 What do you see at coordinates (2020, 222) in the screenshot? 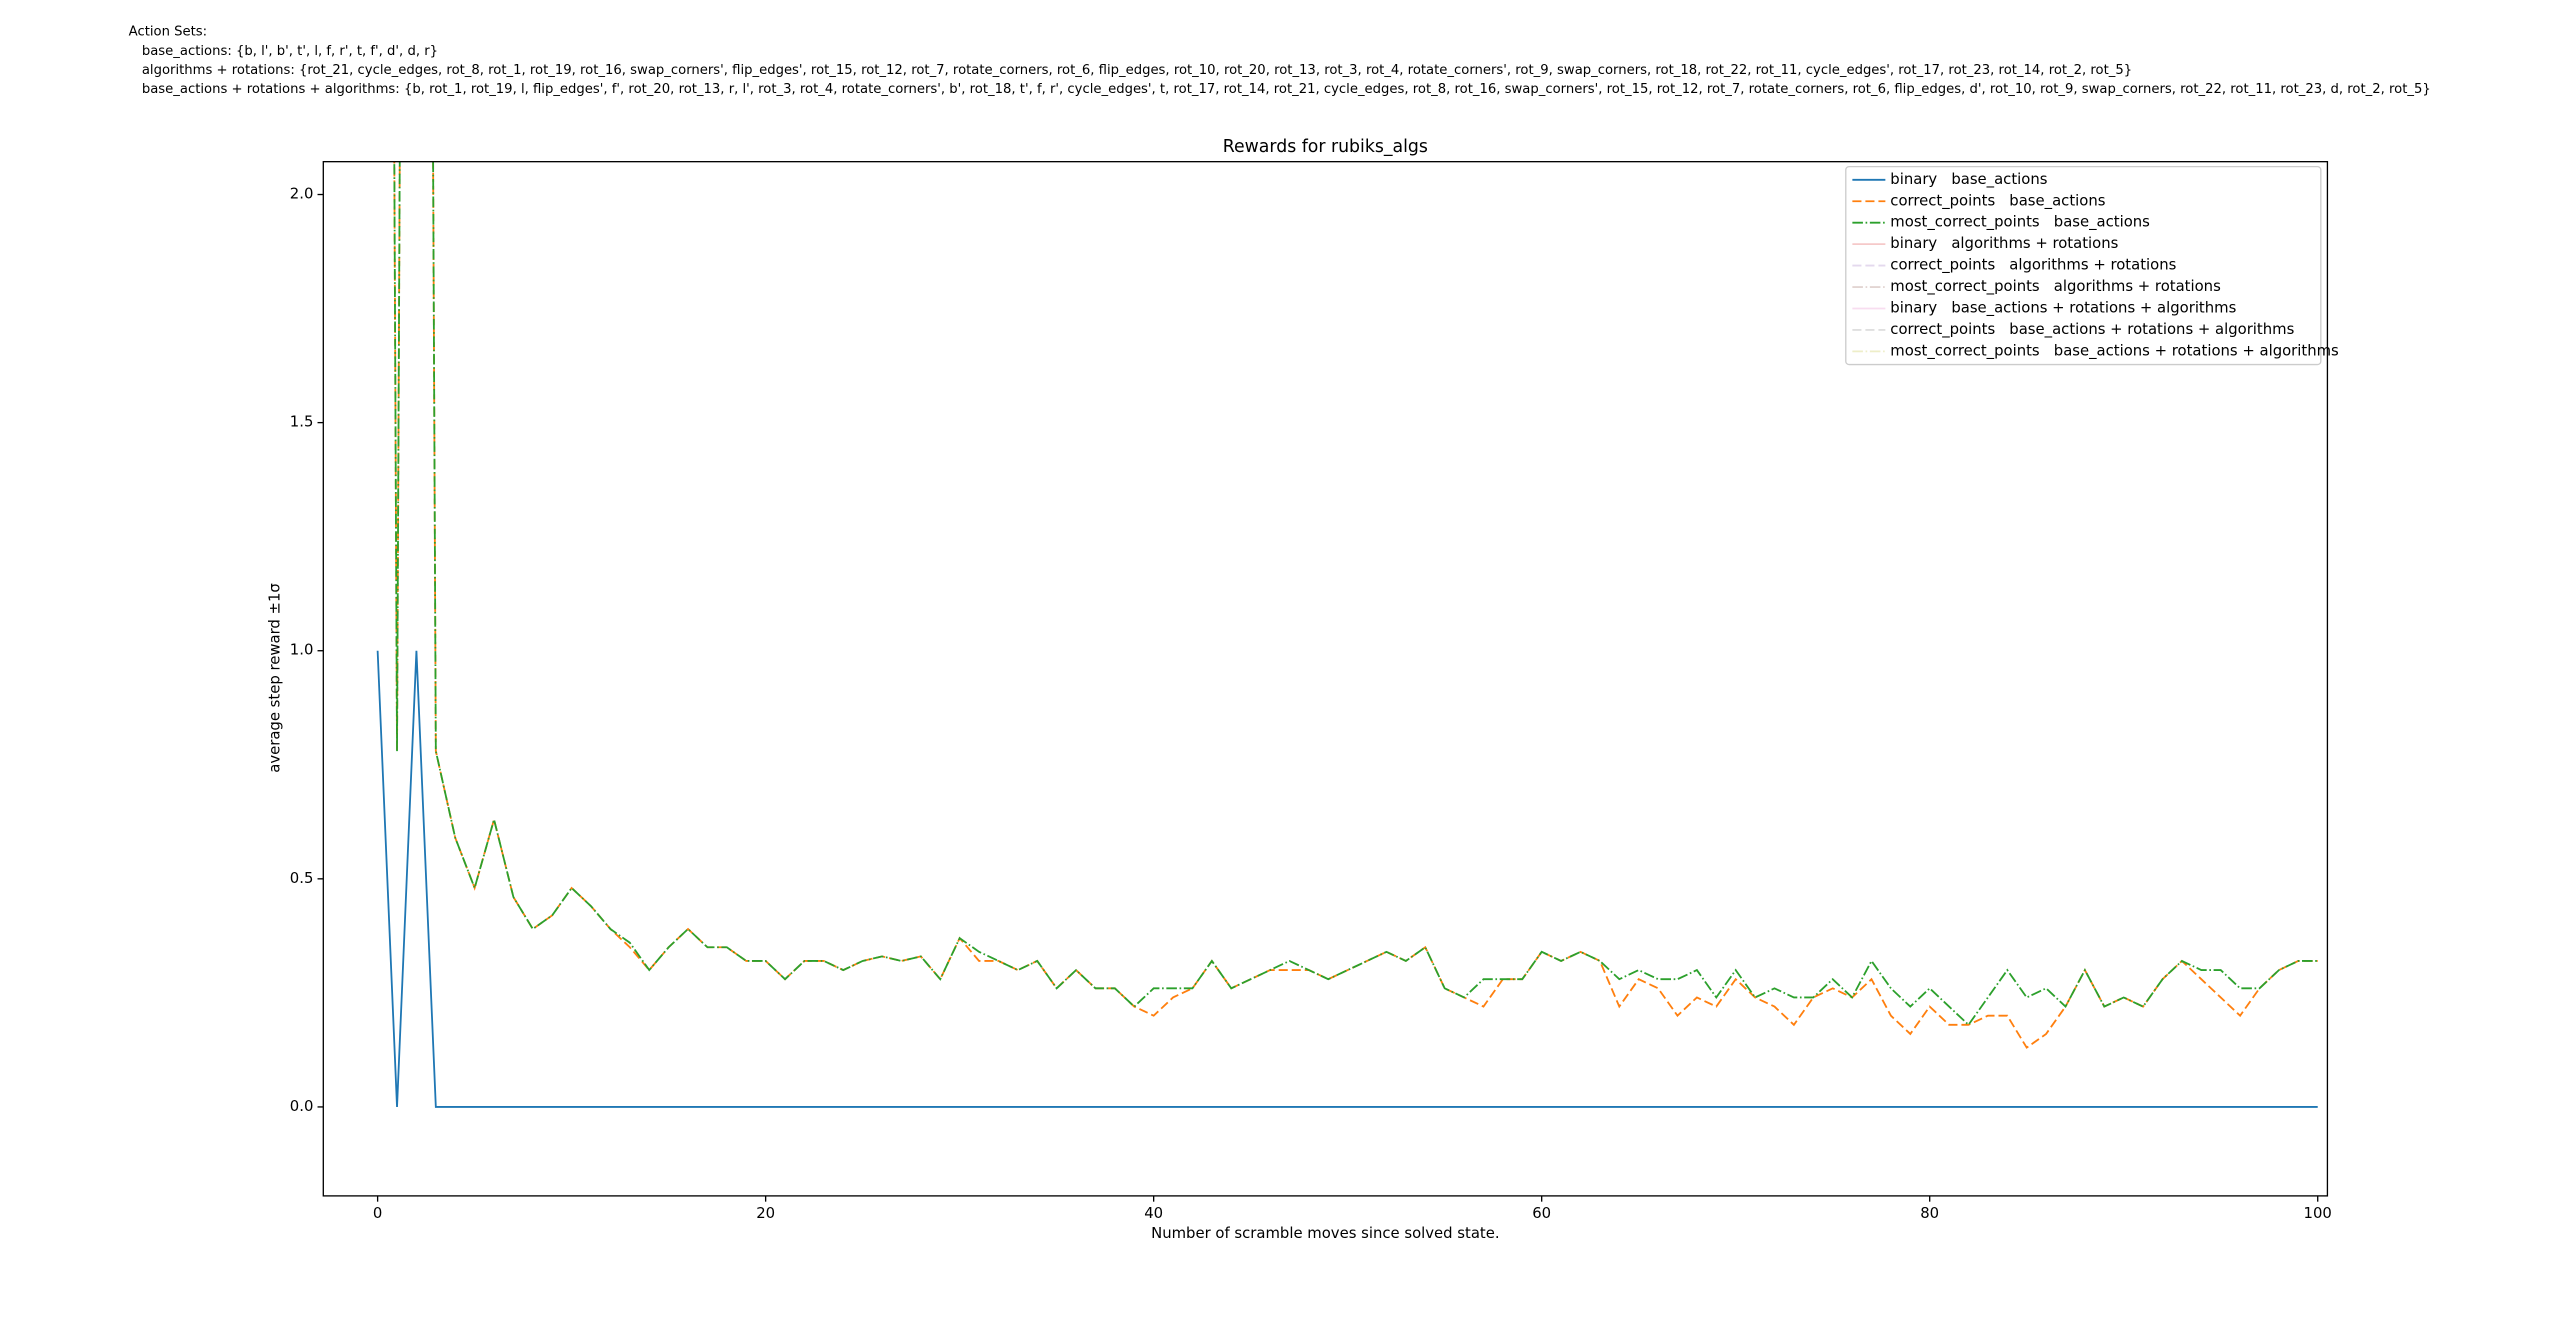
I see `legend-label: most_correct_points base_actions` at bounding box center [2020, 222].